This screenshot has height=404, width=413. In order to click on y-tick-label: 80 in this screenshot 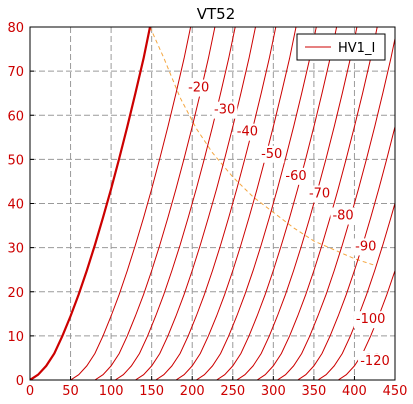, I will do `click(15, 28)`.